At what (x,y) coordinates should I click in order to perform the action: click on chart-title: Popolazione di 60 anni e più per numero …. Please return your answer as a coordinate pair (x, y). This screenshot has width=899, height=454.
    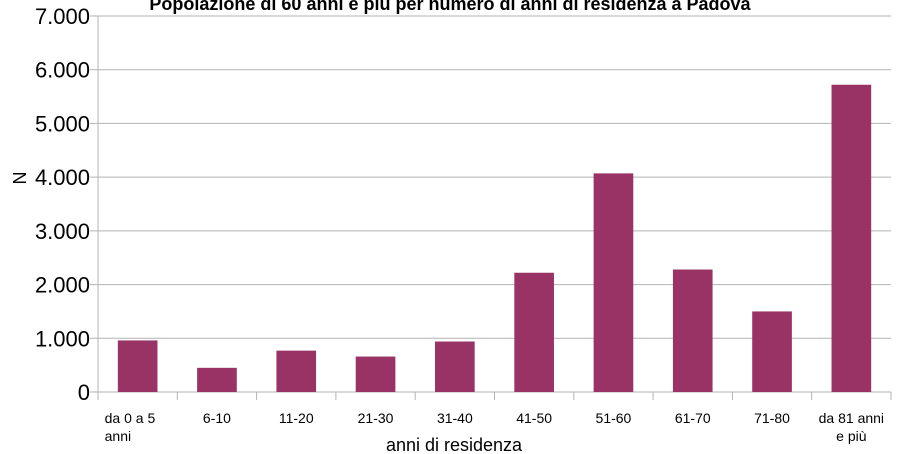
    Looking at the image, I should click on (450, 7).